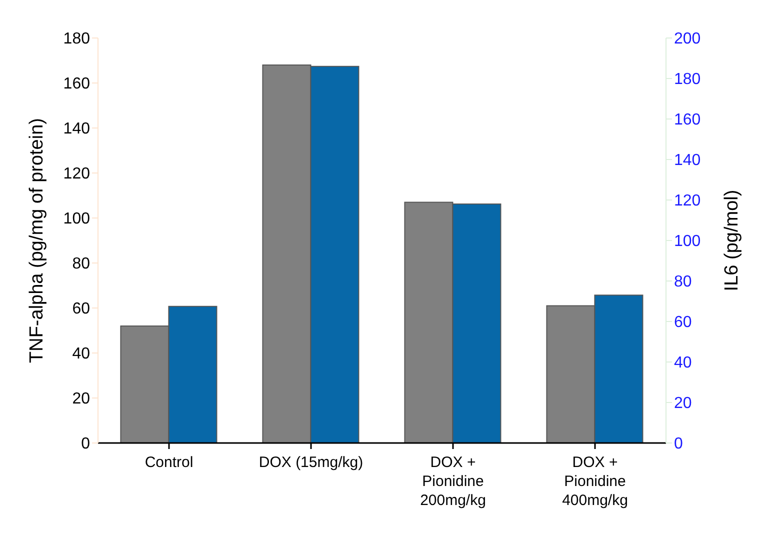 This screenshot has width=769, height=541. Describe the element at coordinates (76, 129) in the screenshot. I see `y-tick-label: 140` at that location.